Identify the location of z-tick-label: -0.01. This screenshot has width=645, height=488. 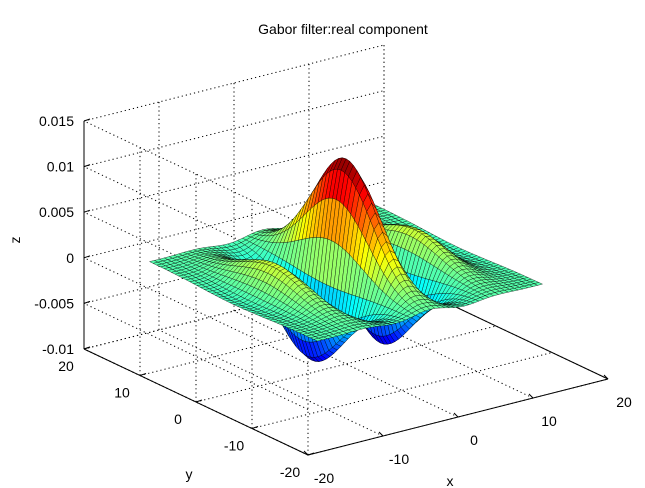
(58, 349).